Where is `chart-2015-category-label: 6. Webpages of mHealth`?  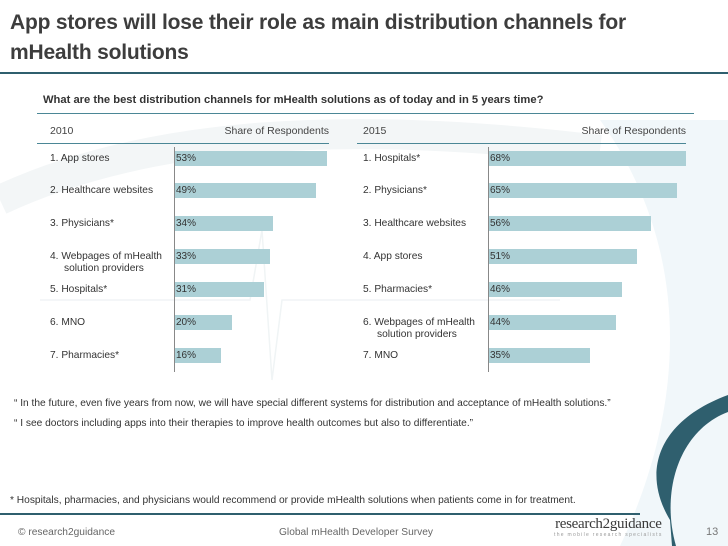
chart-2015-category-label: 6. Webpages of mHealth is located at coordinates (419, 322).